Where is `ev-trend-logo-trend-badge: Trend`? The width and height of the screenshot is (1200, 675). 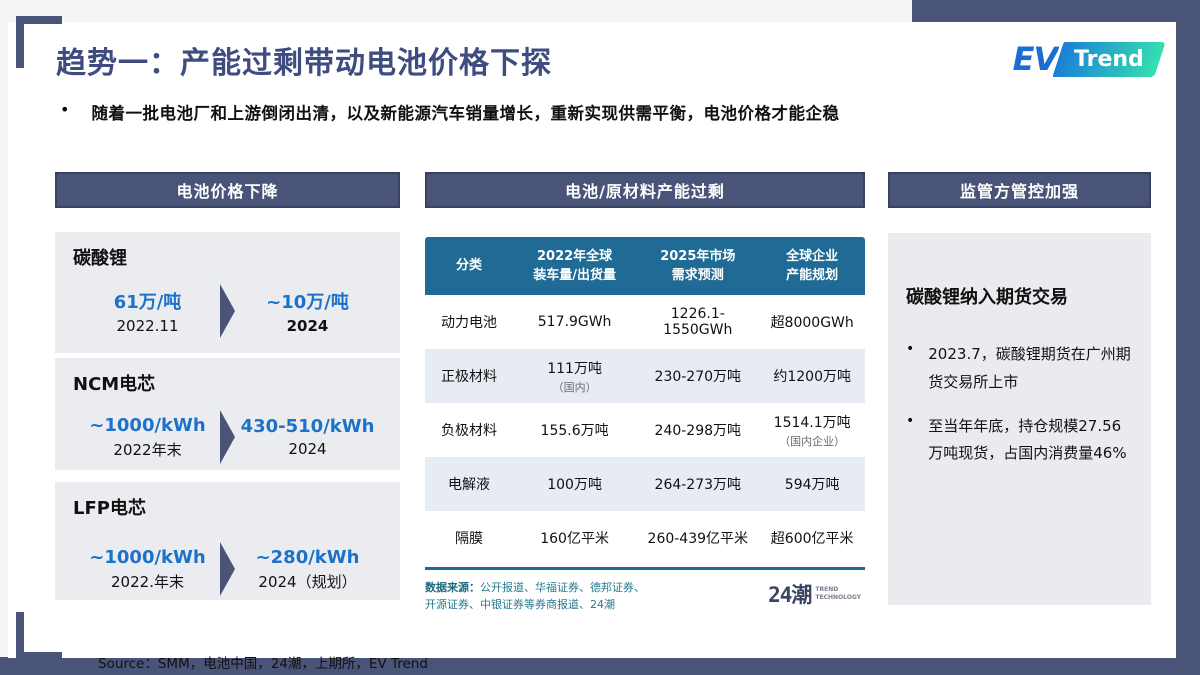 ev-trend-logo-trend-badge: Trend is located at coordinates (1107, 59).